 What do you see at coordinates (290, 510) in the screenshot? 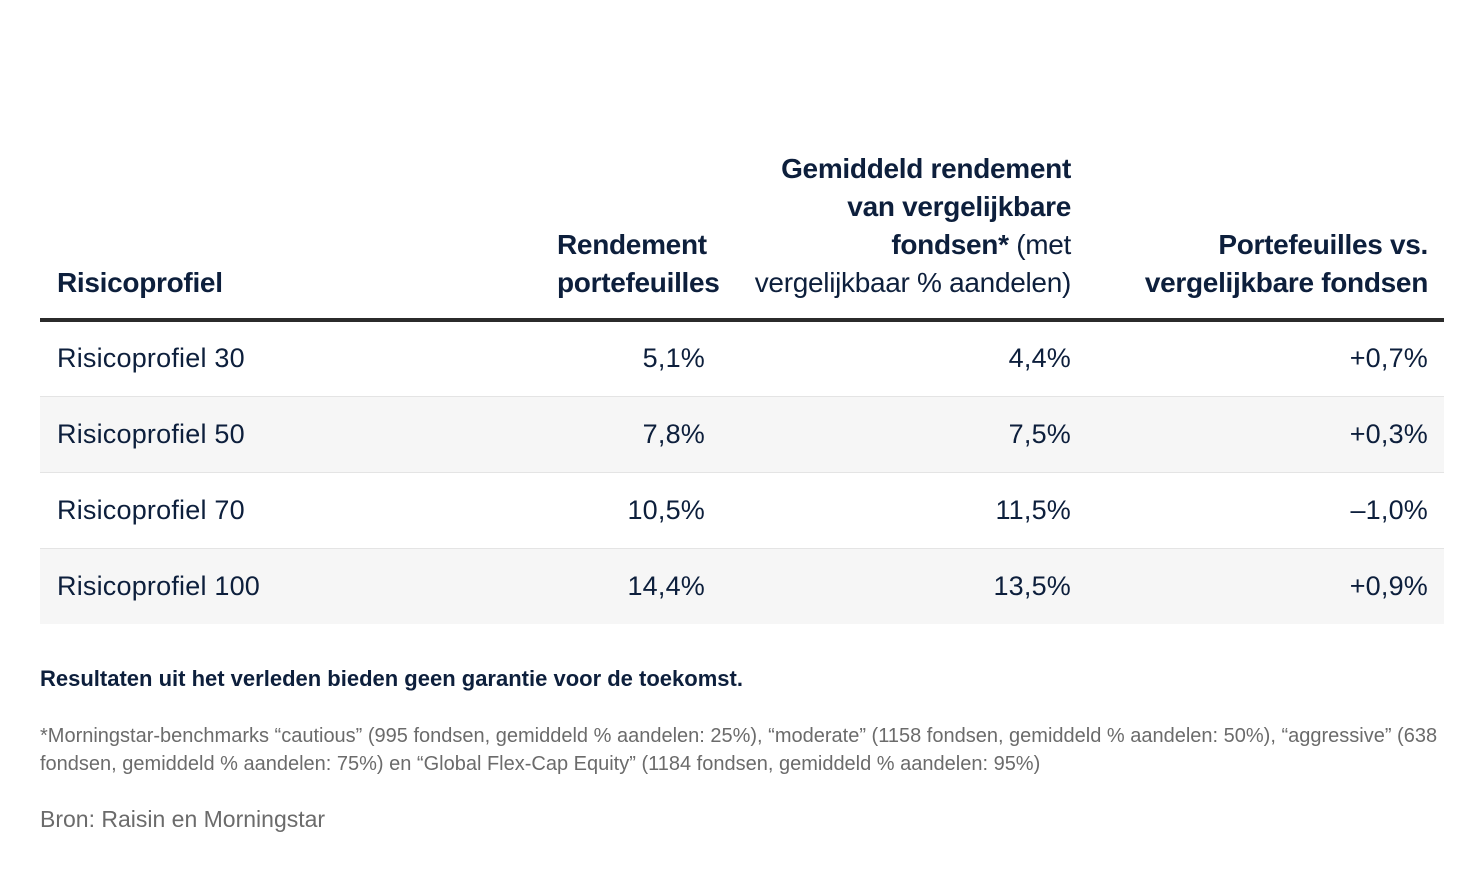
I see `cell-risk-profile: Risicoprofiel 70` at bounding box center [290, 510].